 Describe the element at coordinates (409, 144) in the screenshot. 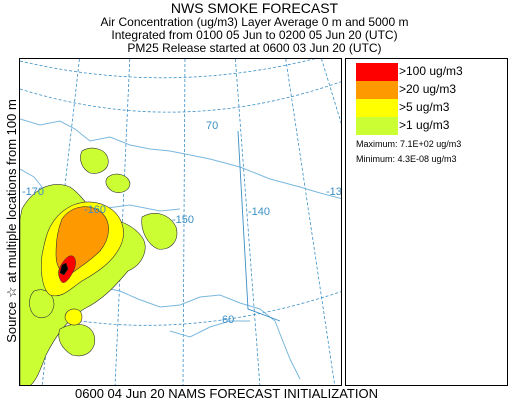

I see `maximum-value: Maximum: 7.1E+02 ug/m3` at that location.